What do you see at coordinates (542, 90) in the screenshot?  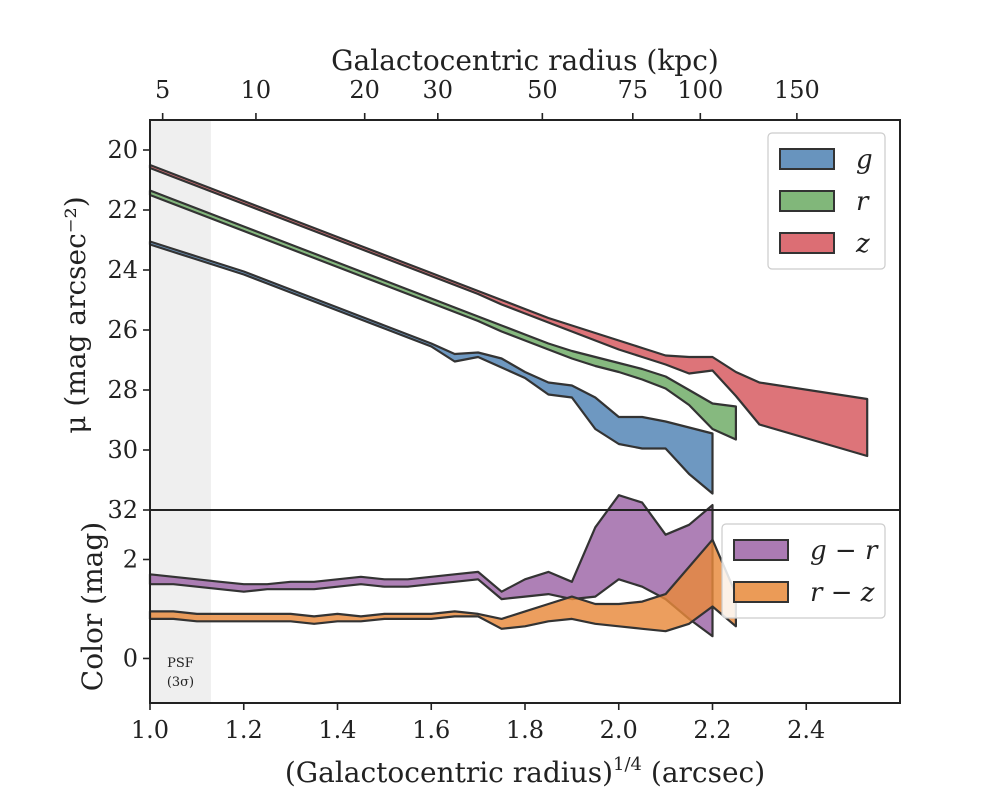 I see `kpc-tick-label: 50` at bounding box center [542, 90].